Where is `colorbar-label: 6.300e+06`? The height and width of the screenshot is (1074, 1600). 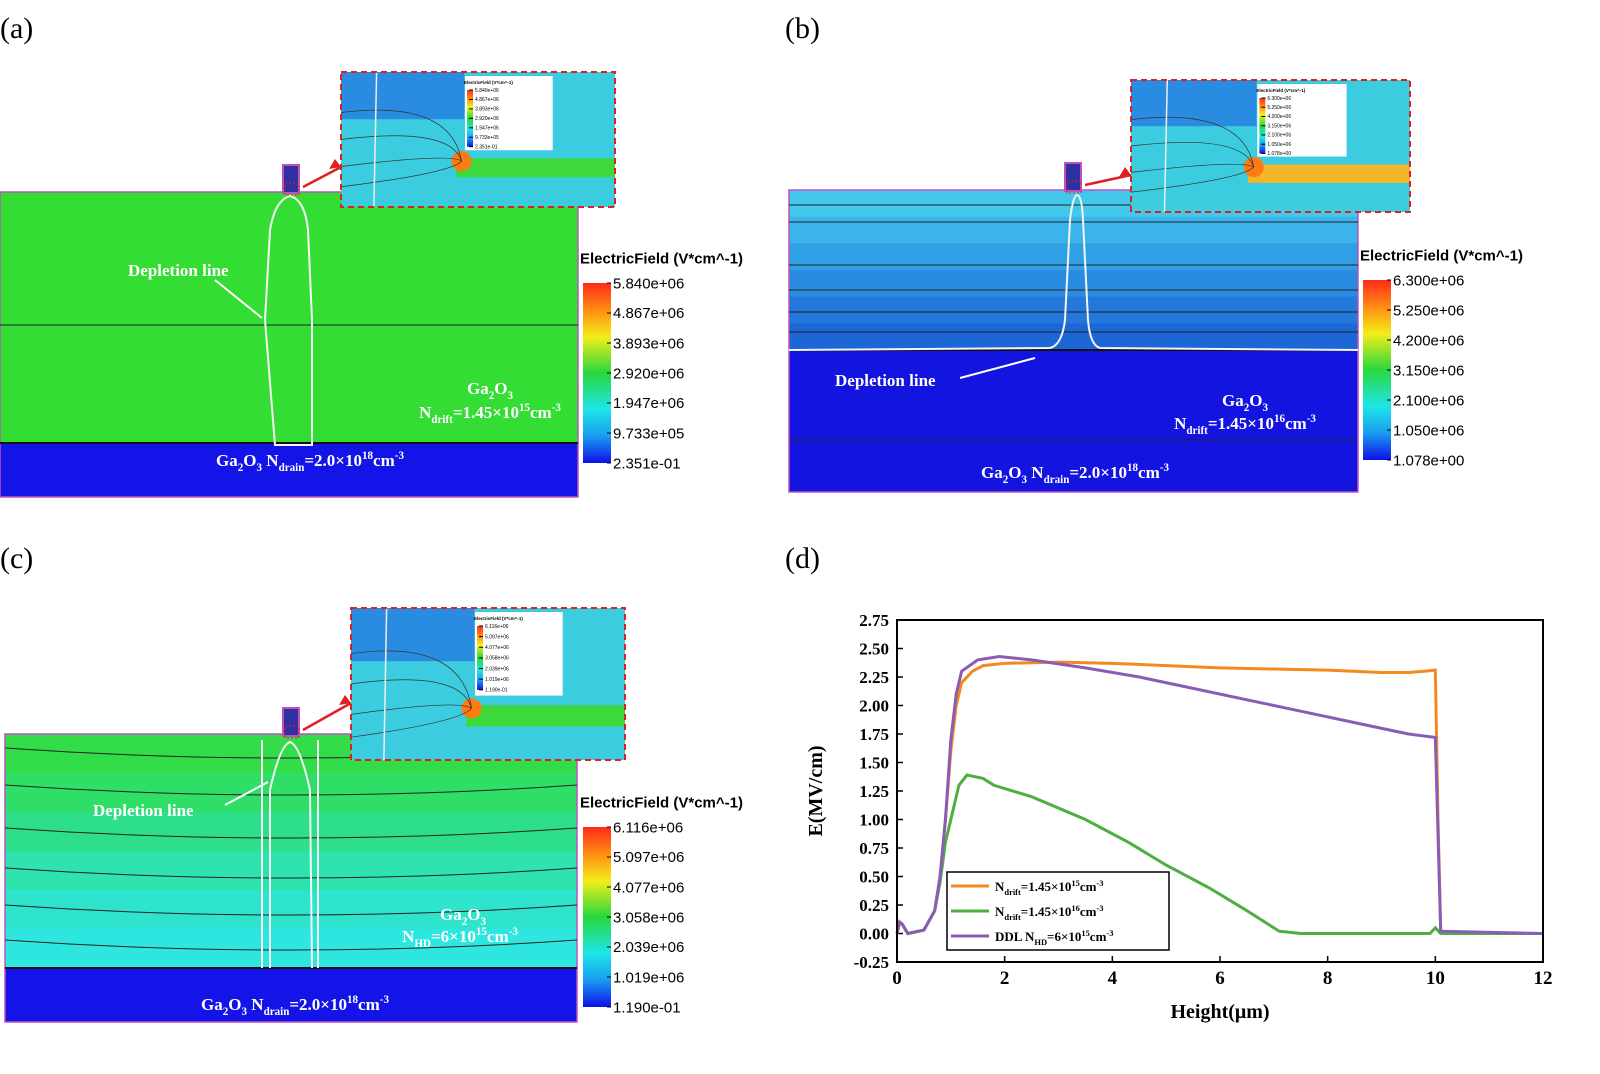 colorbar-label: 6.300e+06 is located at coordinates (1428, 280).